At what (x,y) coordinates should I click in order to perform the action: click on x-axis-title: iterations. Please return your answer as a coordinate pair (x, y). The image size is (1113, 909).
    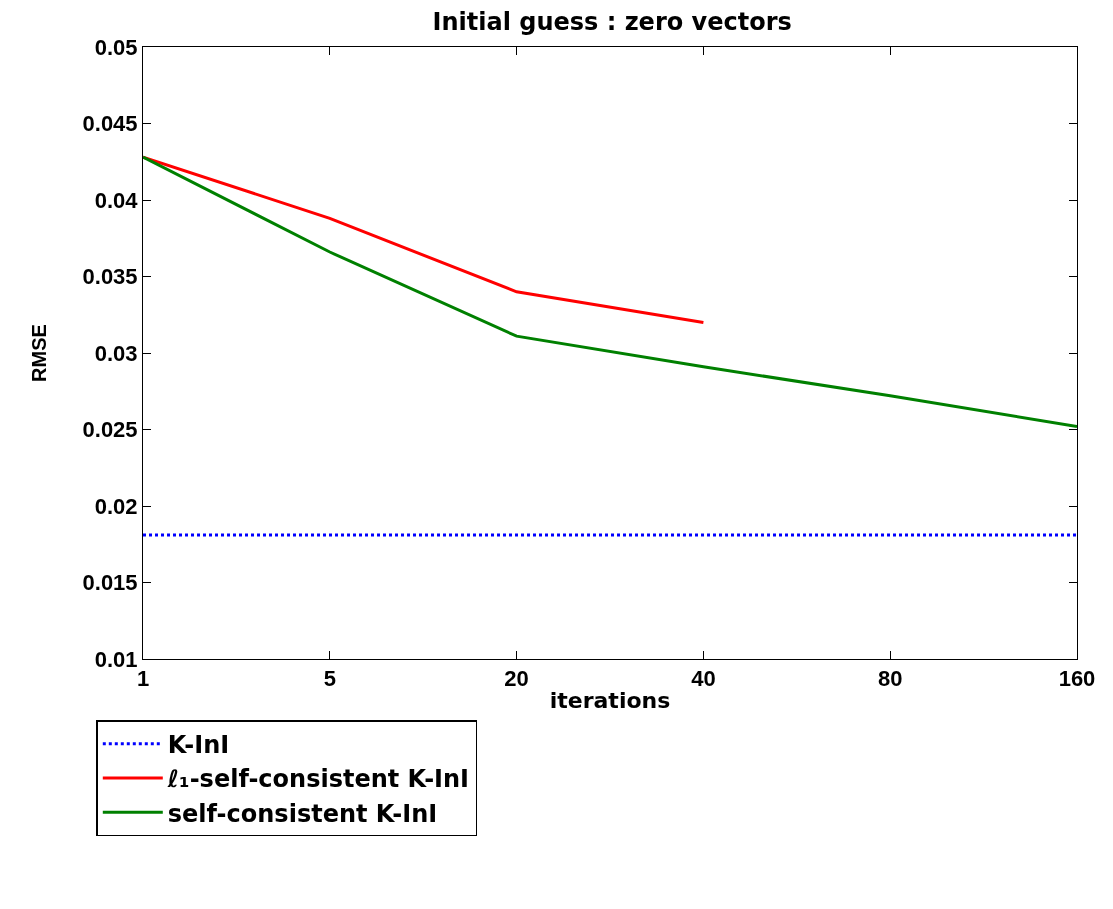
    Looking at the image, I should click on (610, 701).